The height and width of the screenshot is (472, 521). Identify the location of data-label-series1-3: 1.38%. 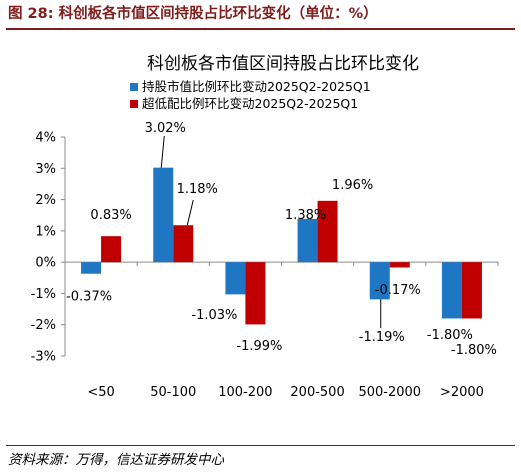
(305, 215).